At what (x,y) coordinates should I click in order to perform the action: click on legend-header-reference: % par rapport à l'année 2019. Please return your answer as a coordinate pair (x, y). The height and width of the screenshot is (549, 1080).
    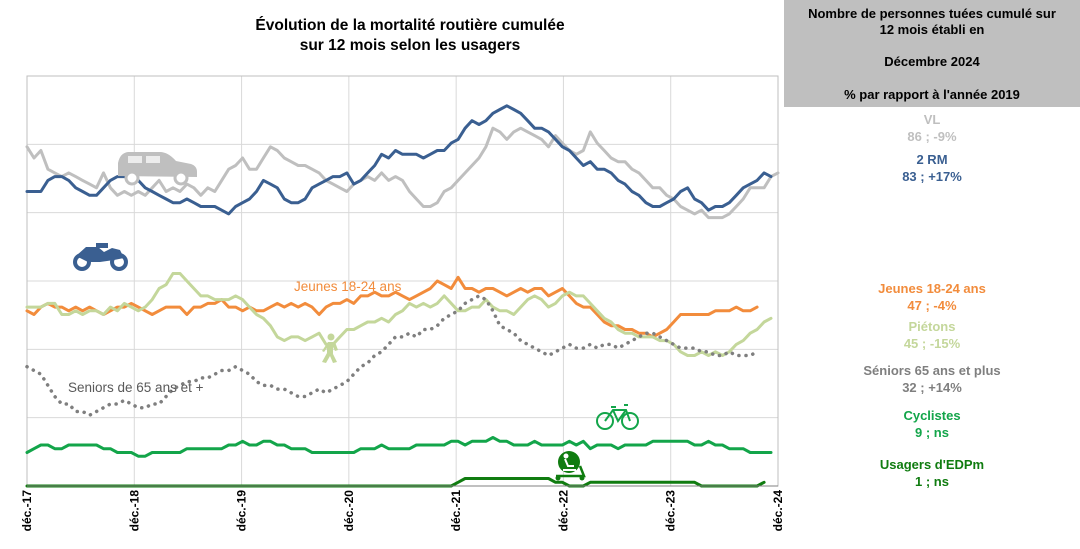
    Looking at the image, I should click on (932, 94).